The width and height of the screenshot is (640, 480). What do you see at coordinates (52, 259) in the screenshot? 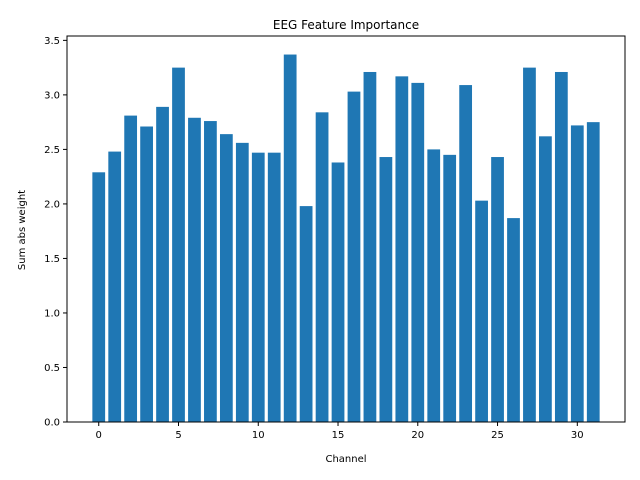
I see `y-tick-label: 1.5` at bounding box center [52, 259].